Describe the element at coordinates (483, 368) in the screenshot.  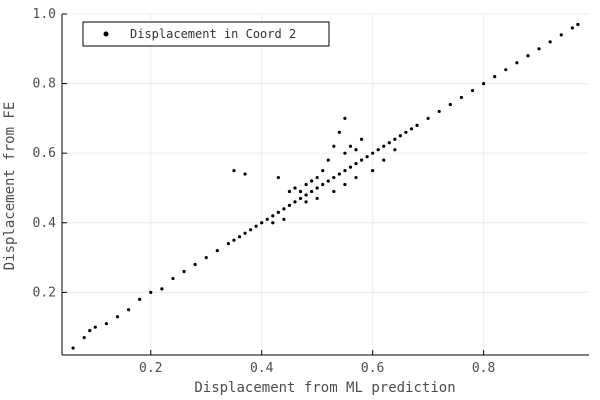
I see `x-tick-label: 0.8` at that location.